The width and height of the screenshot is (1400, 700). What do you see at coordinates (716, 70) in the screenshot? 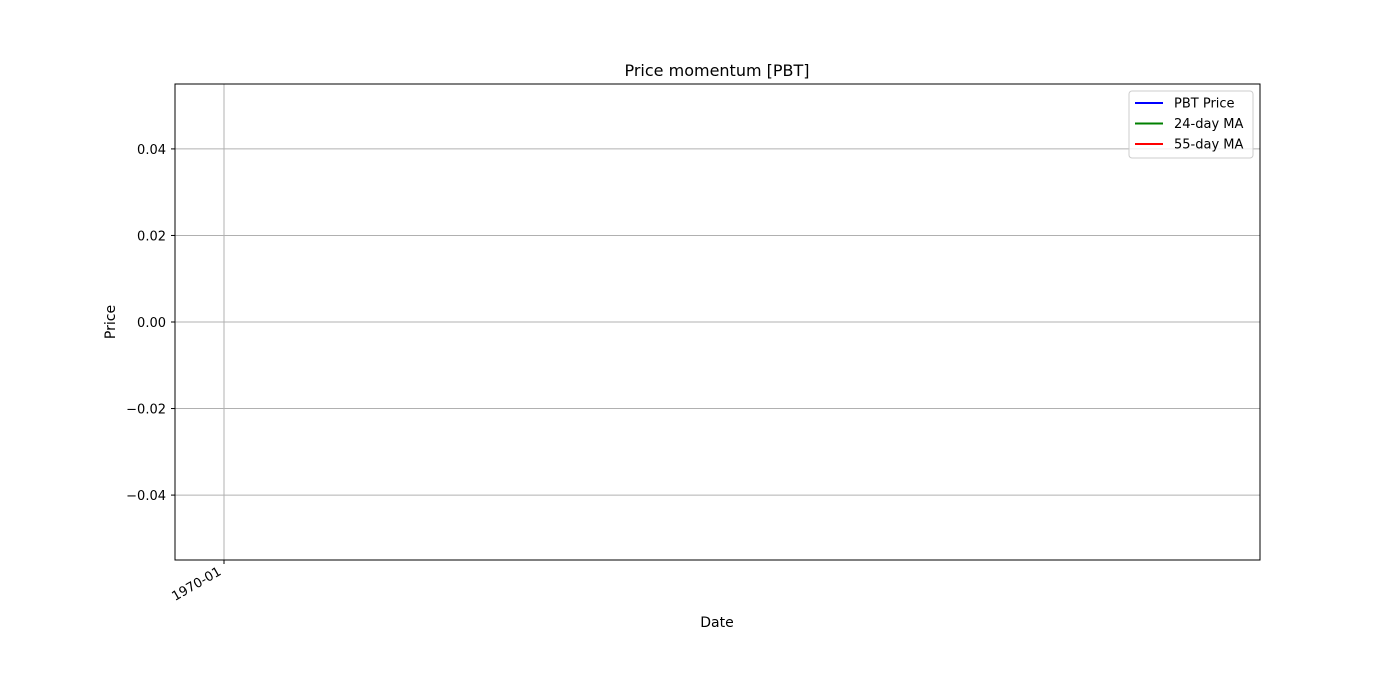
I see `chart-title: Price momentum [PBT]` at bounding box center [716, 70].